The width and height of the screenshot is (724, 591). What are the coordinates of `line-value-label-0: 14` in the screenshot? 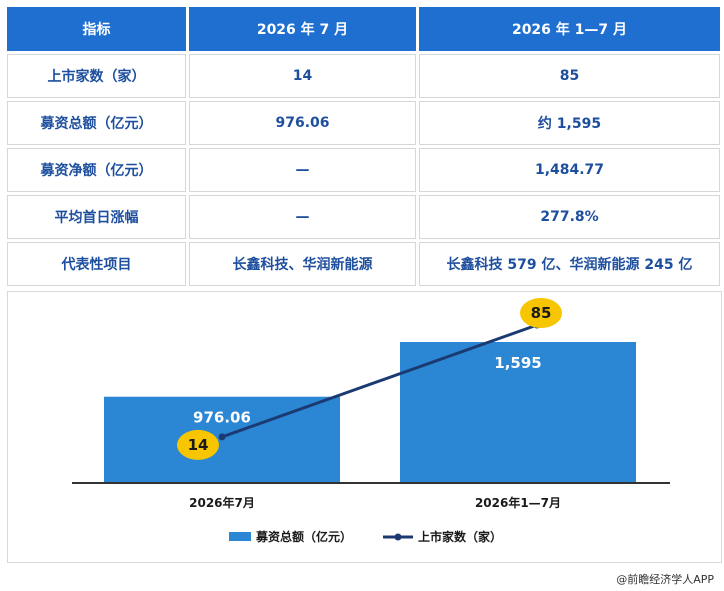 It's located at (198, 445).